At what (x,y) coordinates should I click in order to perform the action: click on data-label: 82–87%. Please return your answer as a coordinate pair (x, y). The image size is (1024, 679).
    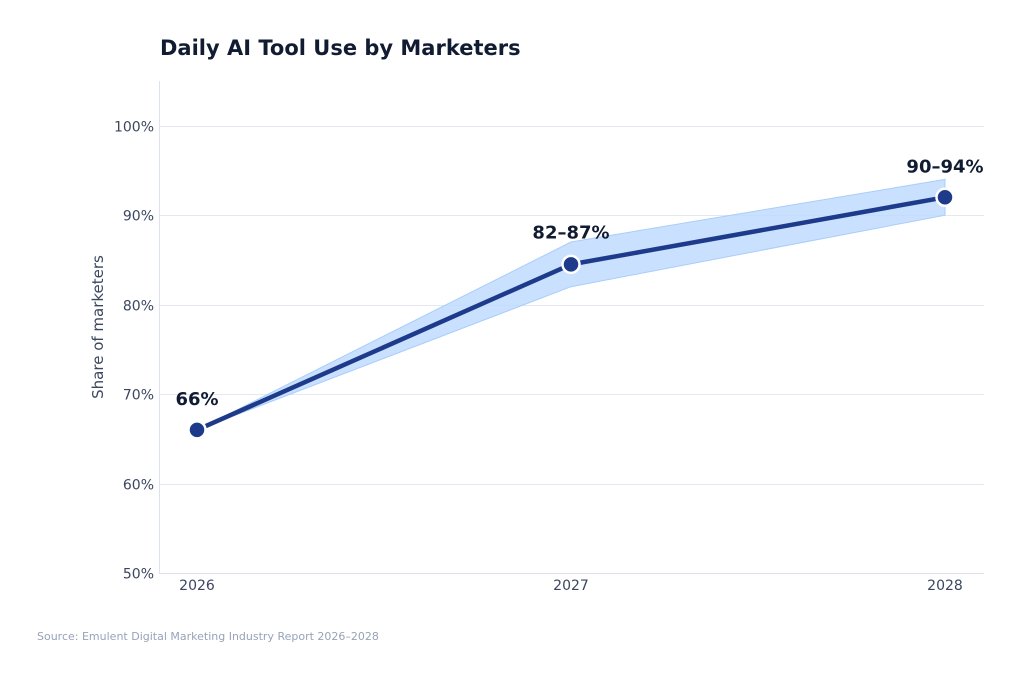
    Looking at the image, I should click on (570, 232).